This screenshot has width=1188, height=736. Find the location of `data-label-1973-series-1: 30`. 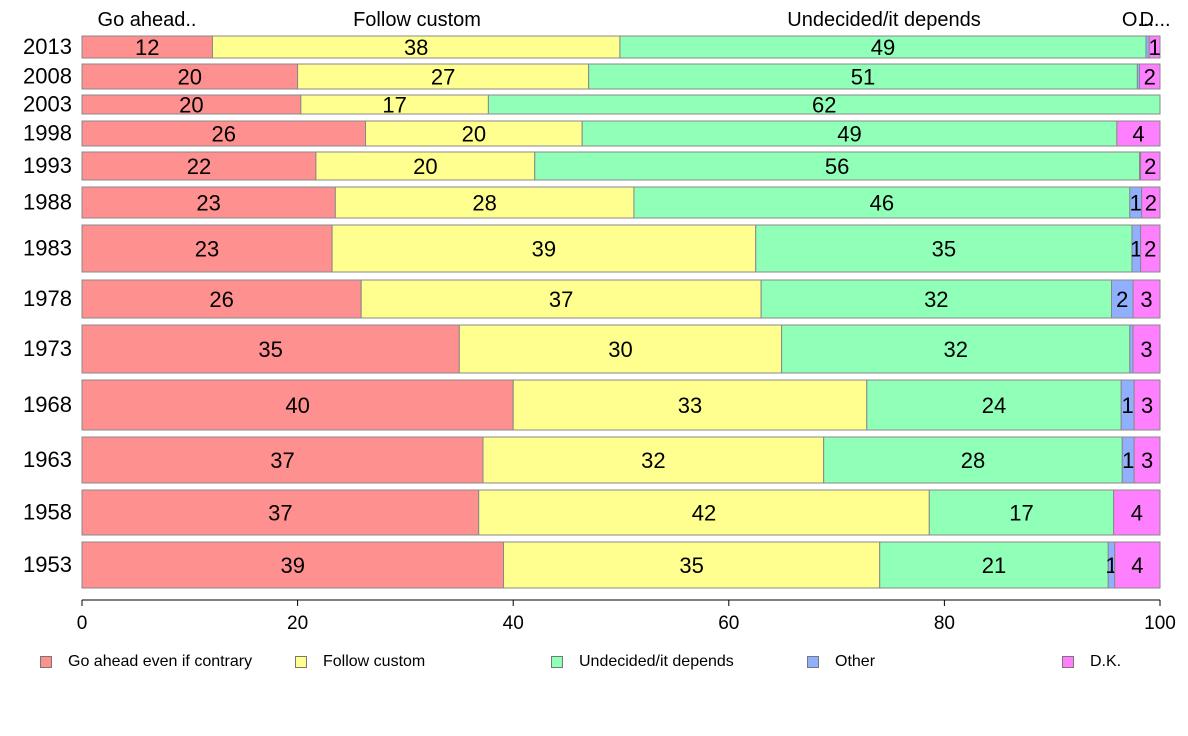

data-label-1973-series-1: 30 is located at coordinates (620, 349).